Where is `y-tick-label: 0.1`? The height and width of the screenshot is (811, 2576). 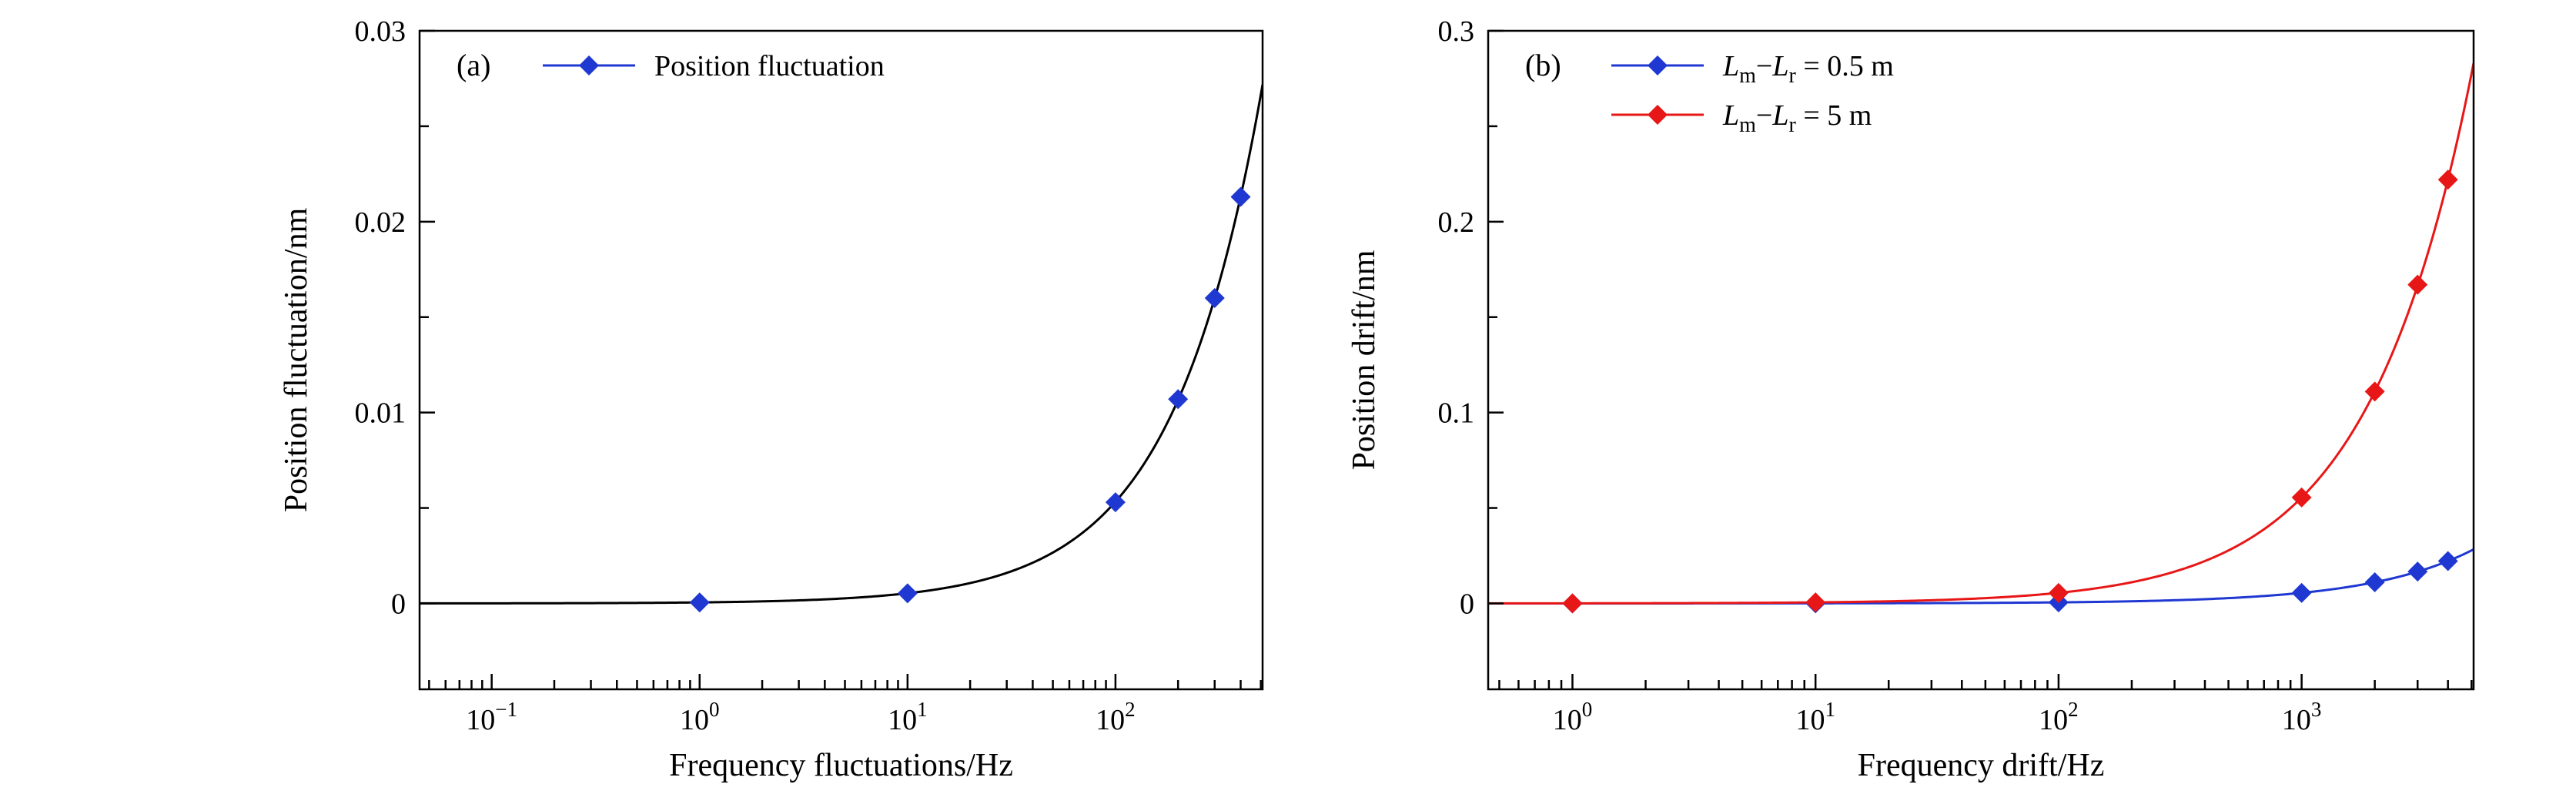
y-tick-label: 0.1 is located at coordinates (1457, 414).